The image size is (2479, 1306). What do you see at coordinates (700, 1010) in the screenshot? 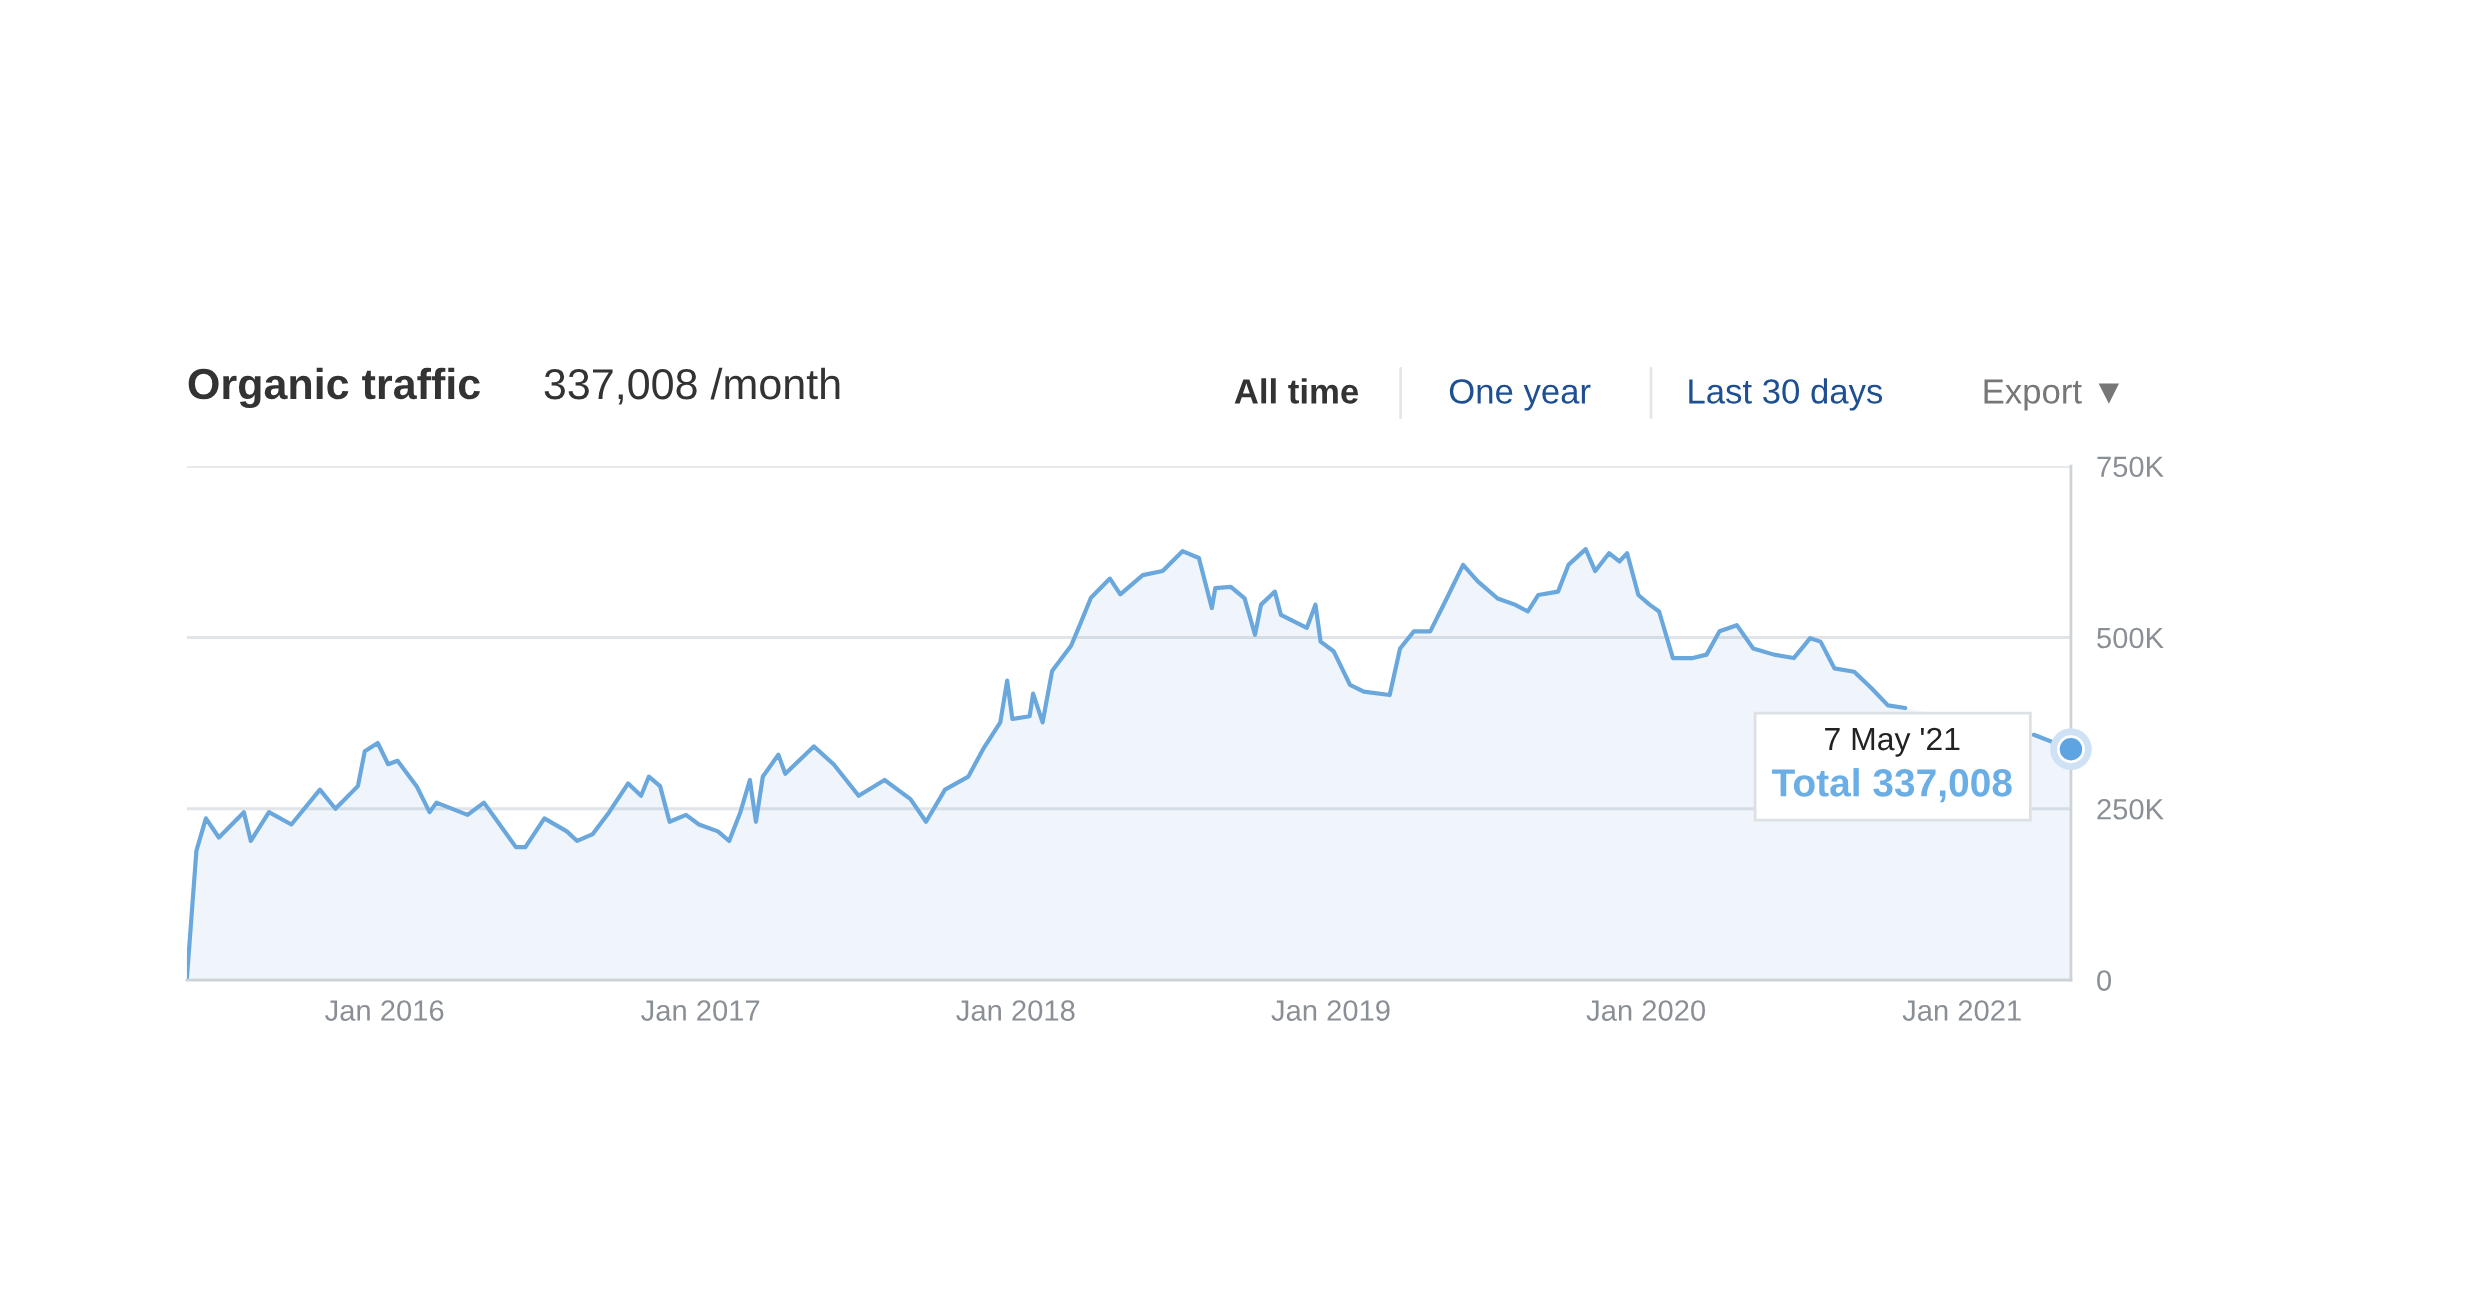
I see `x-tick-label: Jan 2017` at bounding box center [700, 1010].